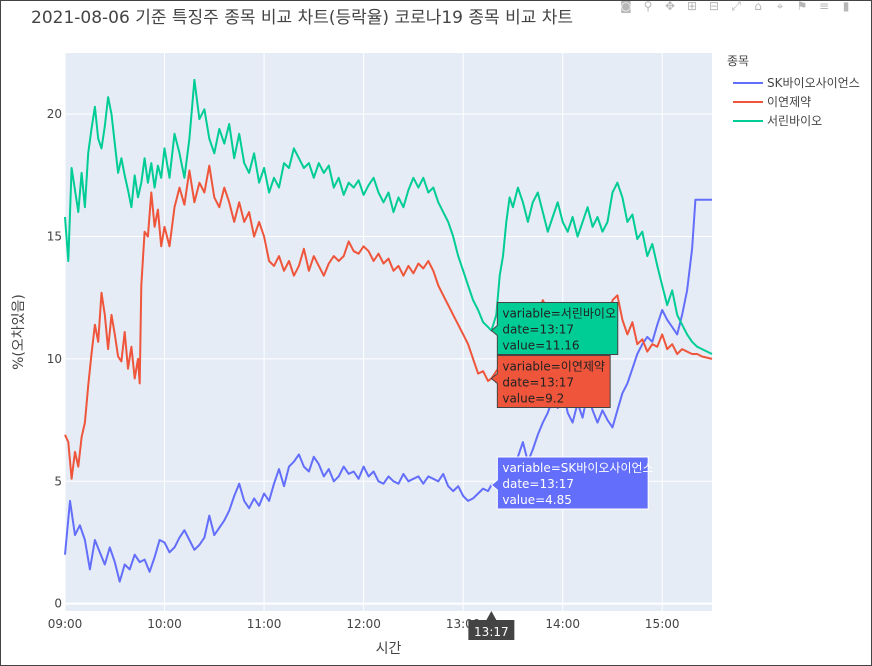 The height and width of the screenshot is (666, 872). Describe the element at coordinates (789, 101) in the screenshot. I see `legend-item-2: 이연제약` at that location.